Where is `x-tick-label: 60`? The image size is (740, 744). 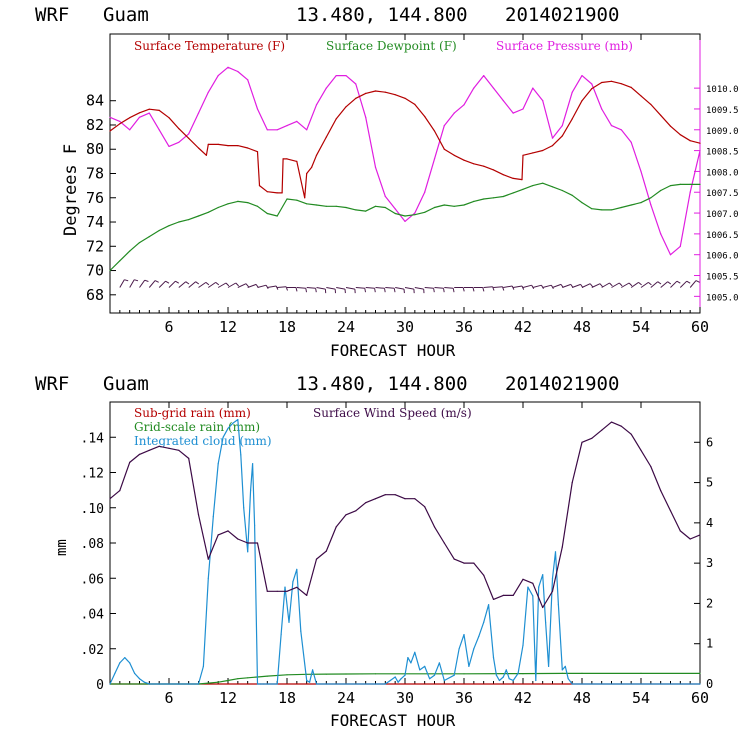
x-tick-label: 60 is located at coordinates (700, 327).